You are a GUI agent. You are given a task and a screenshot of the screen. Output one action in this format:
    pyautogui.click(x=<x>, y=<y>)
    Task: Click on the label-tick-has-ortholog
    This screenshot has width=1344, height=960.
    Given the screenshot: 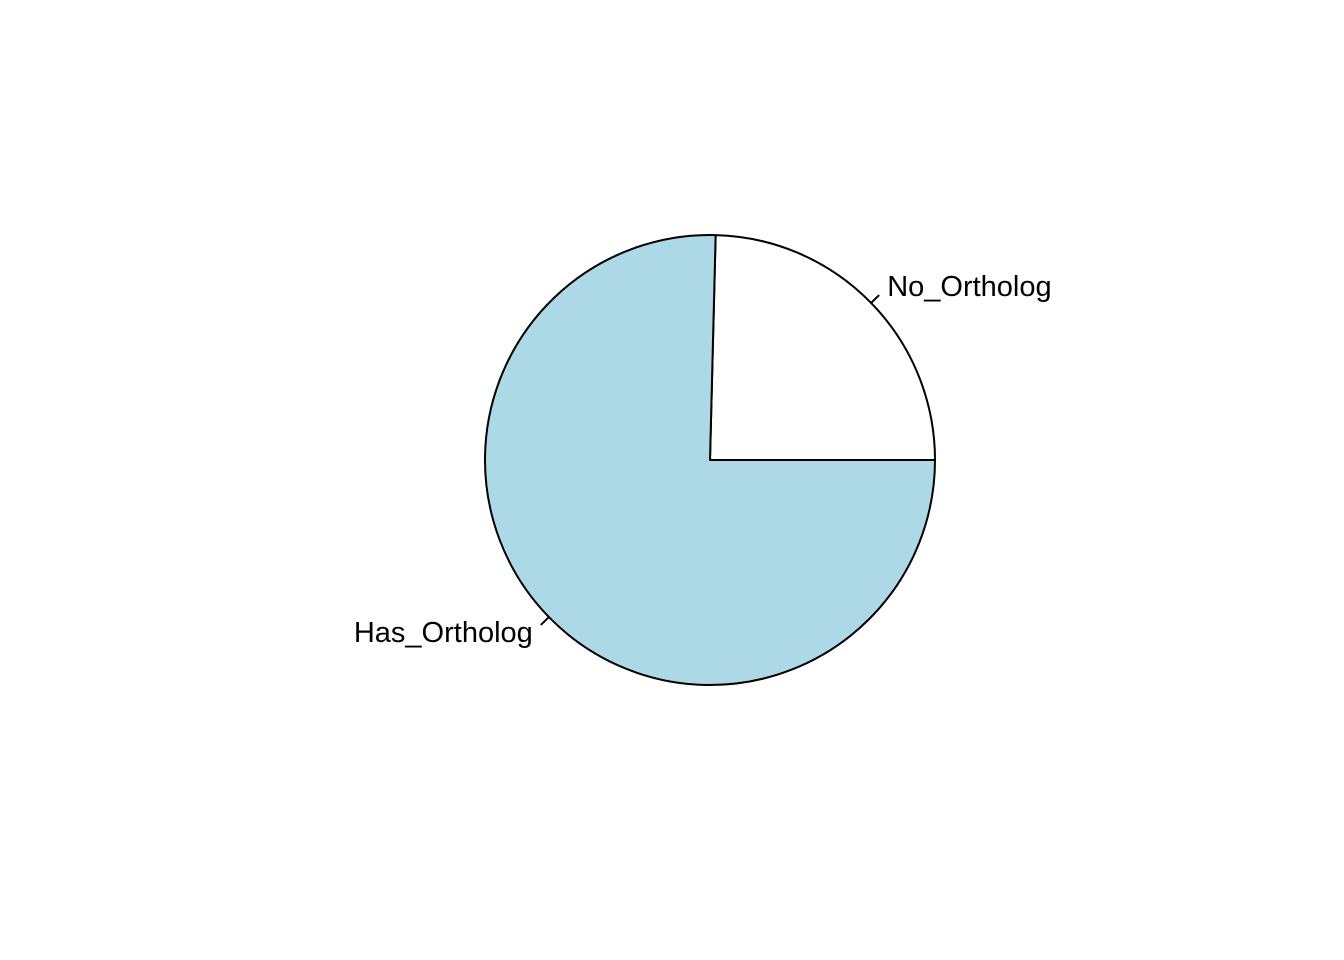 What is the action you would take?
    pyautogui.click(x=545, y=621)
    